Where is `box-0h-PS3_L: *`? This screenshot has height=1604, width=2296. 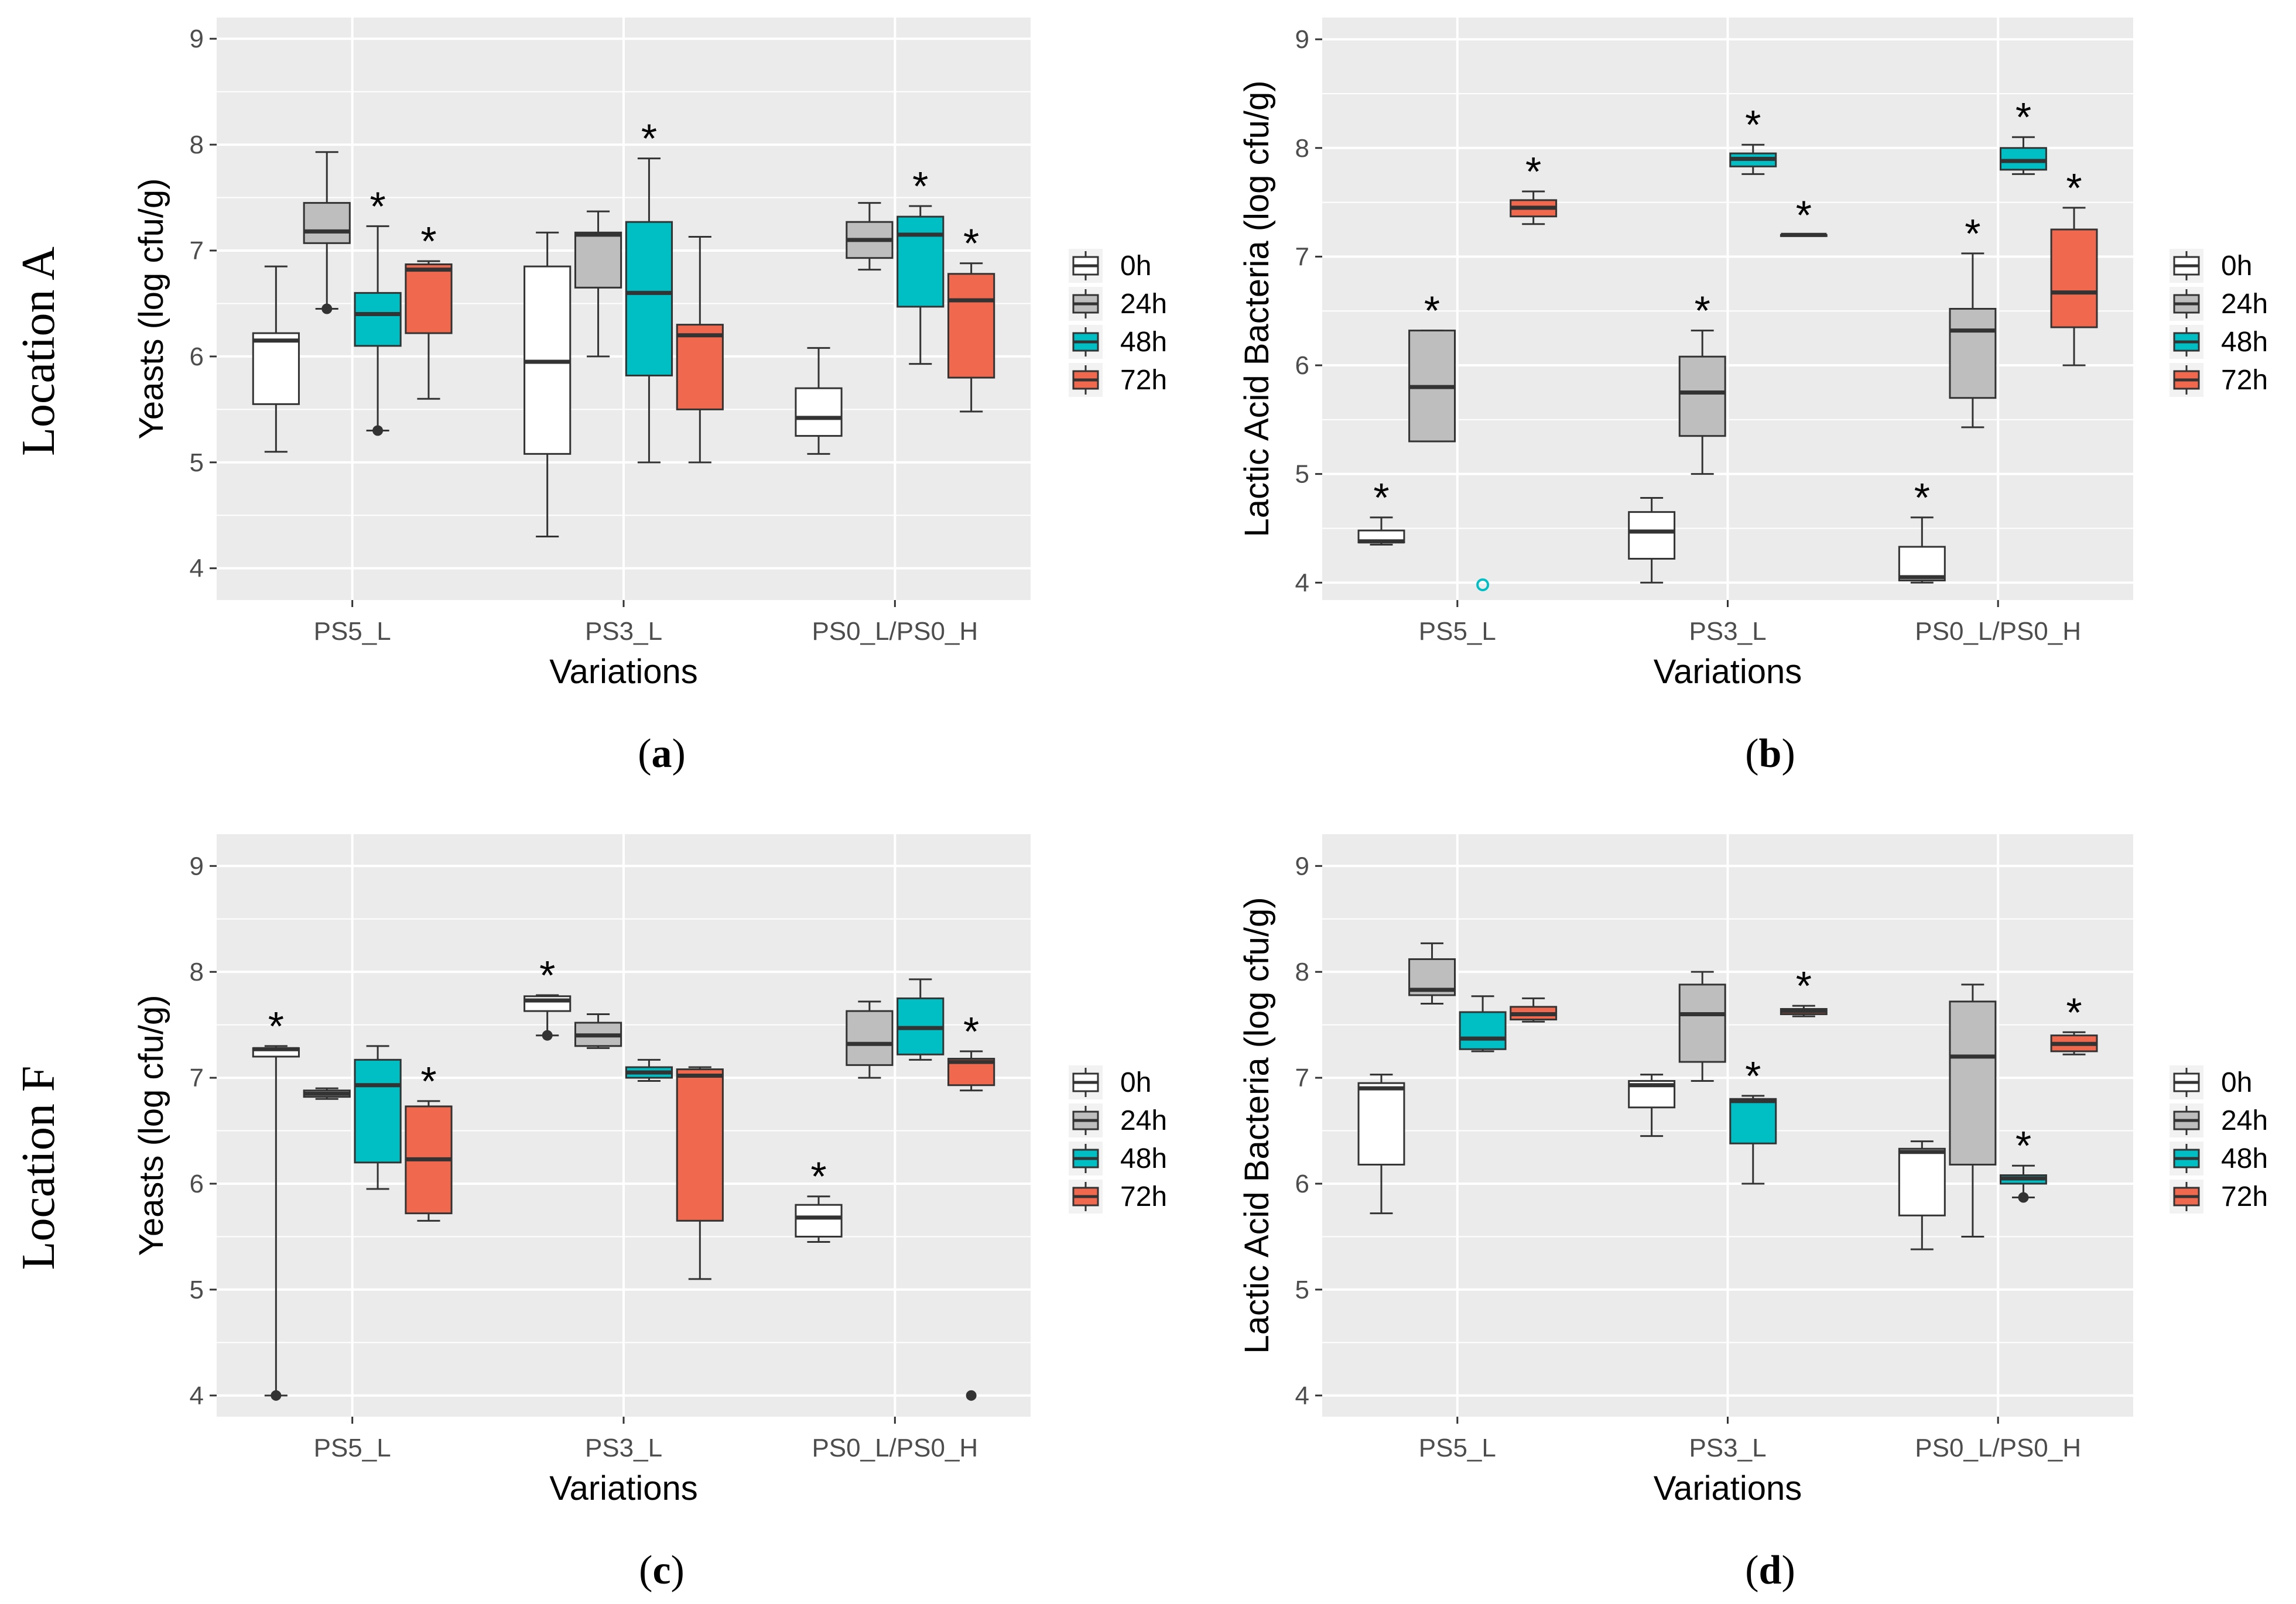
box-0h-PS3_L: * is located at coordinates (547, 996).